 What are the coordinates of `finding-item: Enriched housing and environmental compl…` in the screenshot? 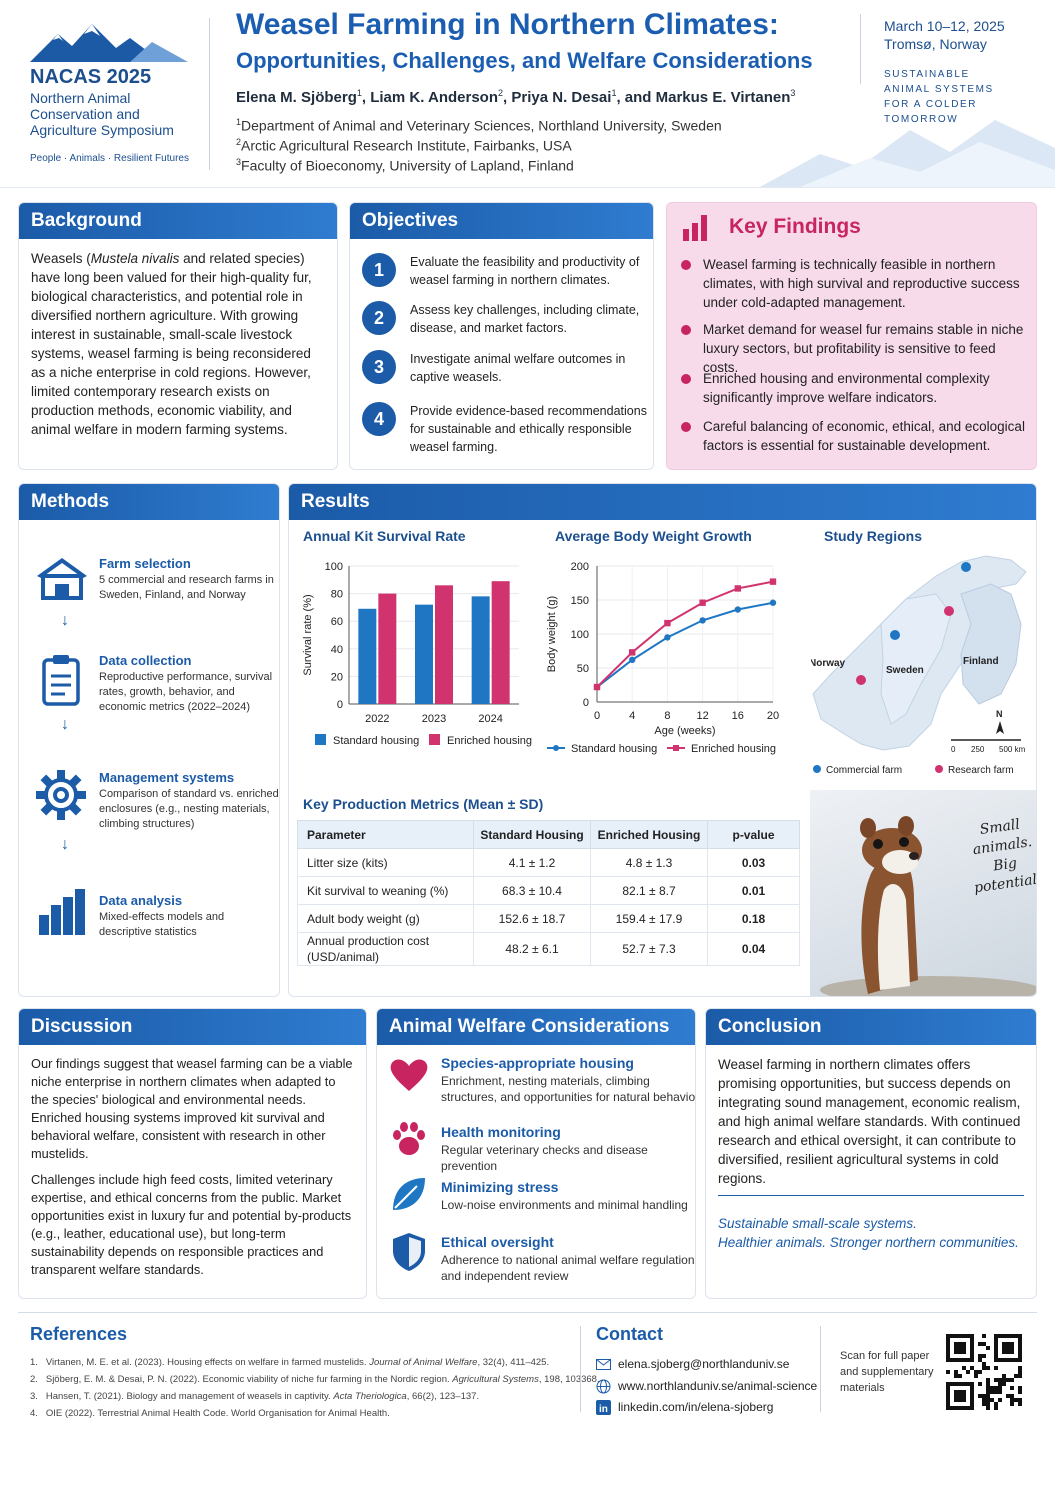 It's located at (857, 388).